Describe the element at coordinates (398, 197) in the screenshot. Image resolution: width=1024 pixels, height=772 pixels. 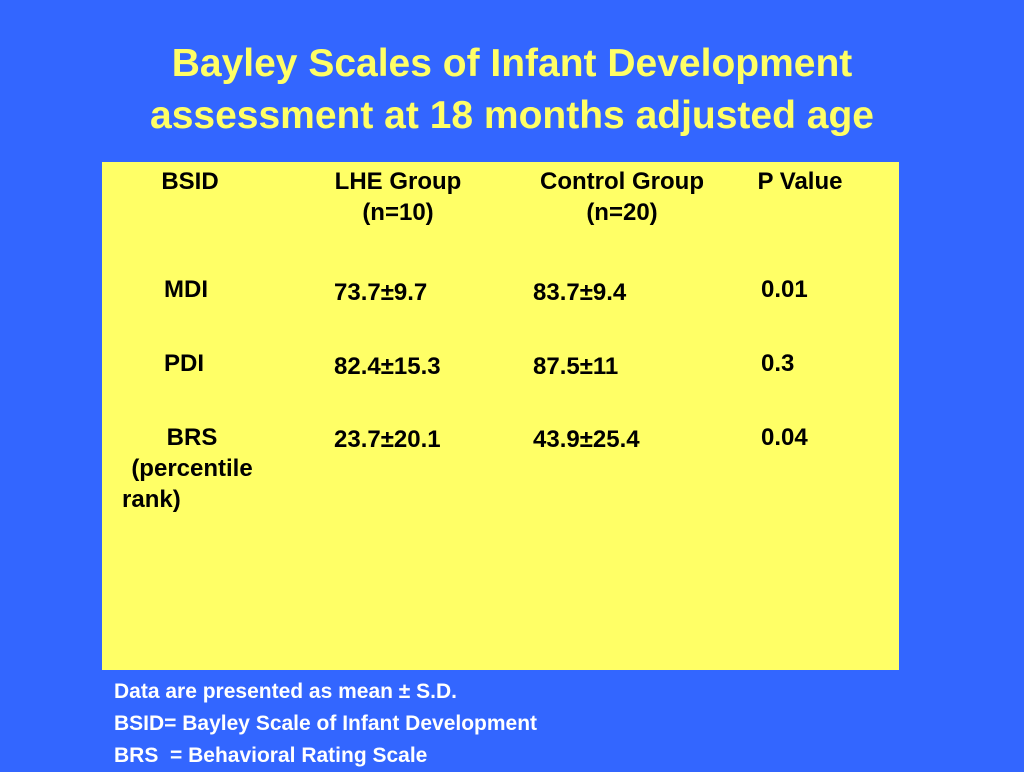
I see `header-lhe-group: LHE Group (n=10)` at that location.